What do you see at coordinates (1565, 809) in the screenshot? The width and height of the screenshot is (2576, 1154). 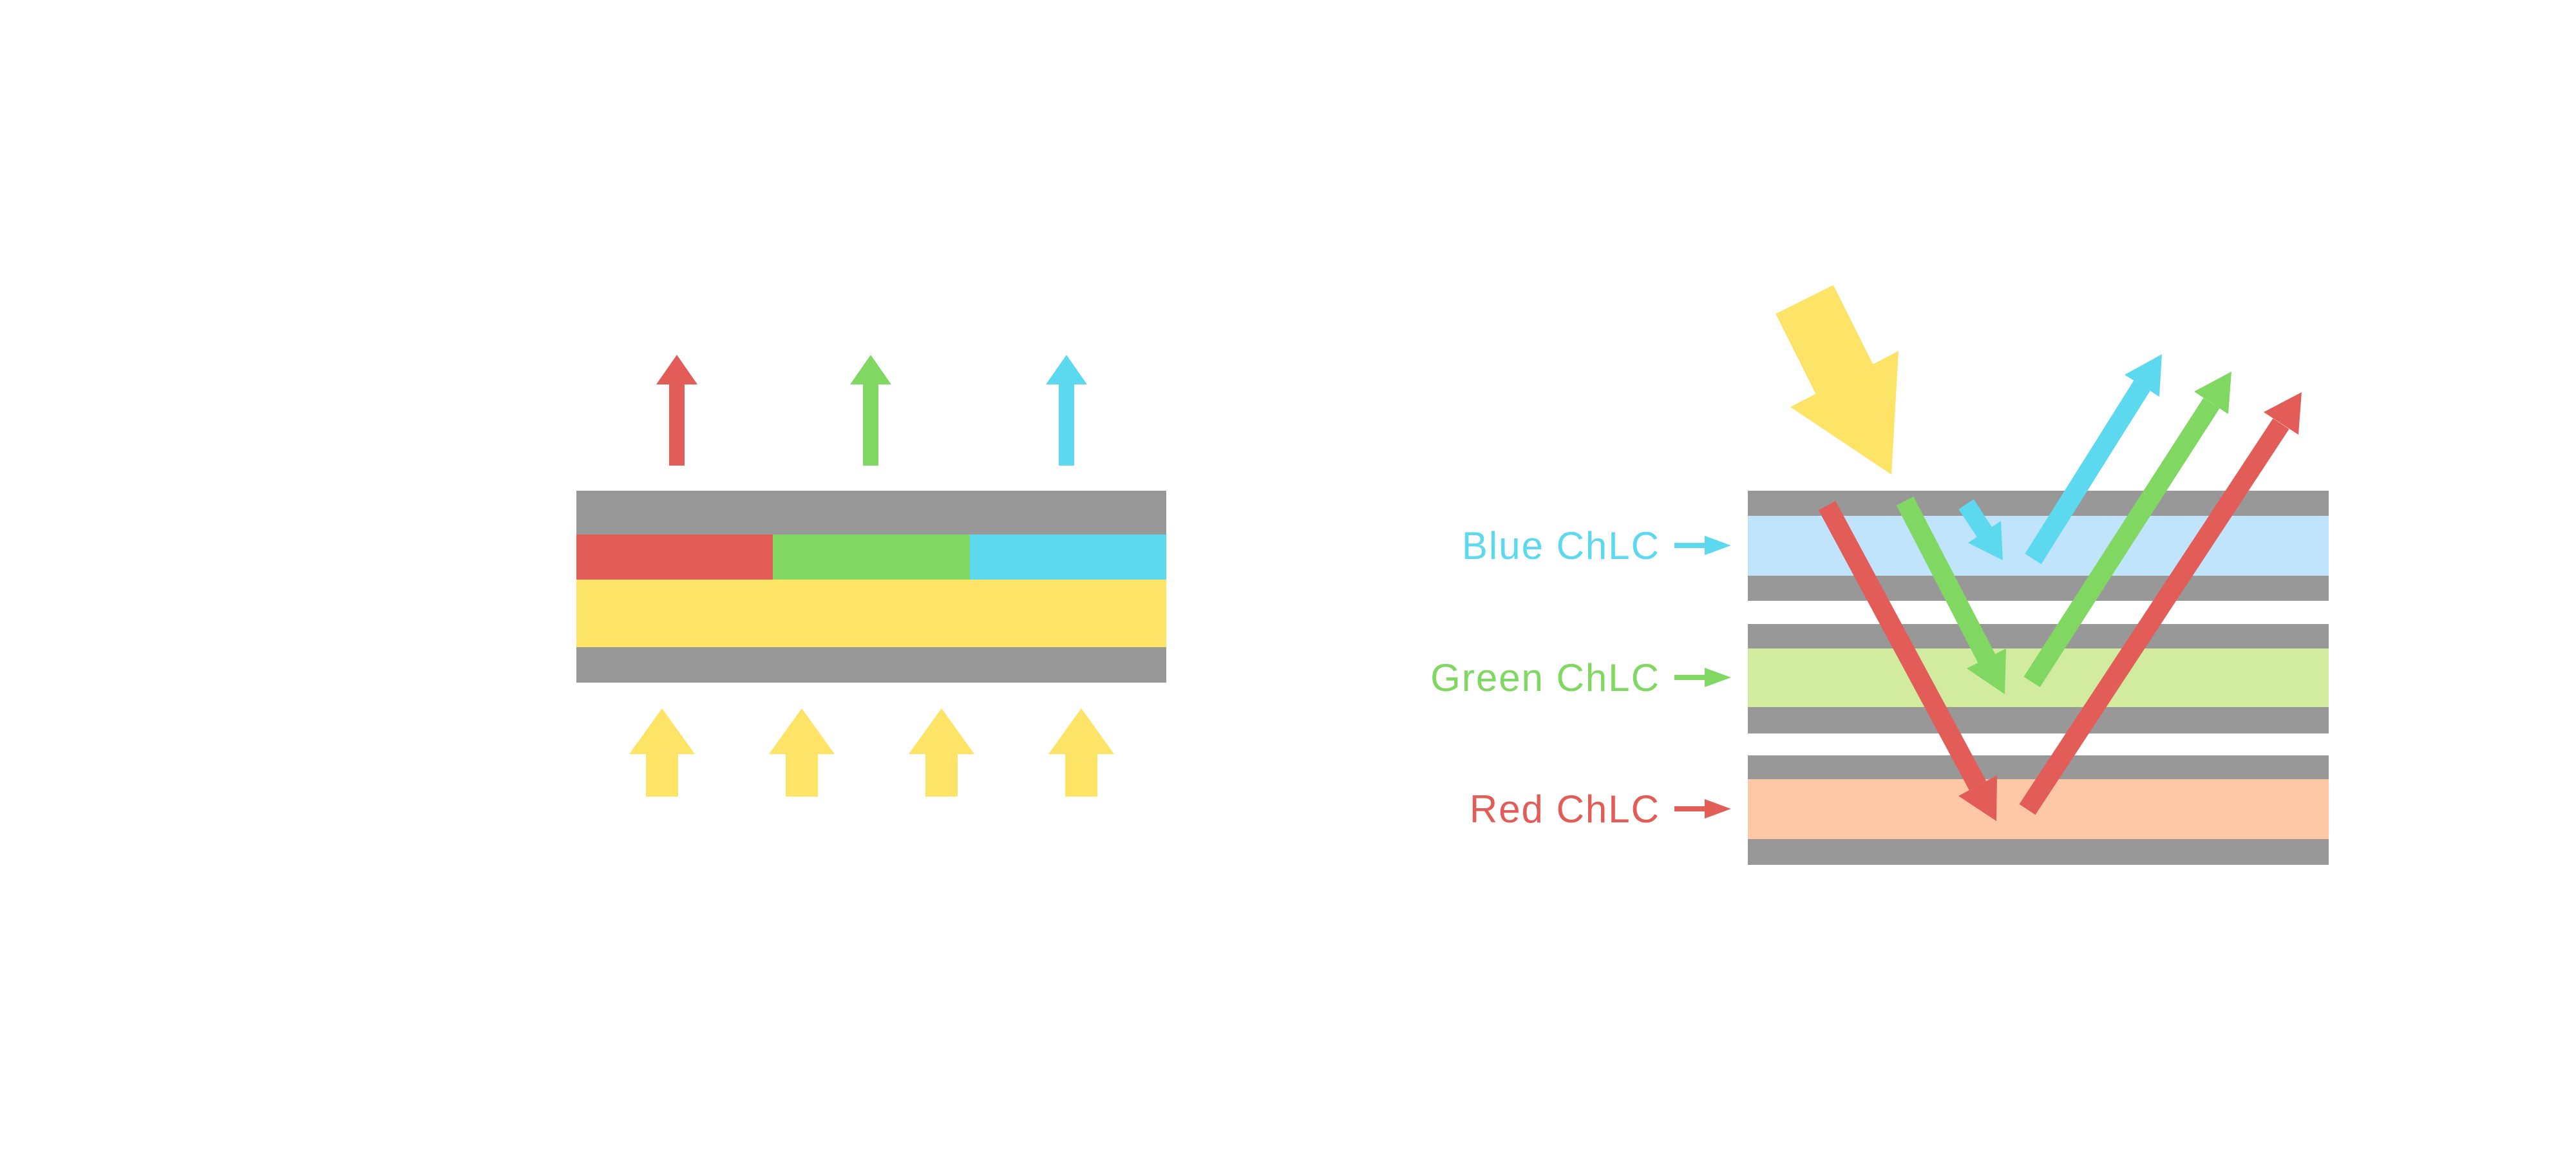 I see `red-chlc-label: Red ChLC` at bounding box center [1565, 809].